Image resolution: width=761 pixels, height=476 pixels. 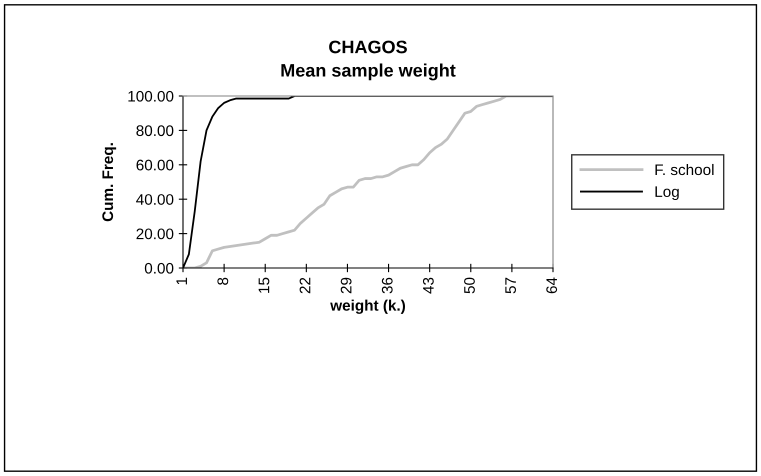 I want to click on y-tick-label: 60.00, so click(x=155, y=165).